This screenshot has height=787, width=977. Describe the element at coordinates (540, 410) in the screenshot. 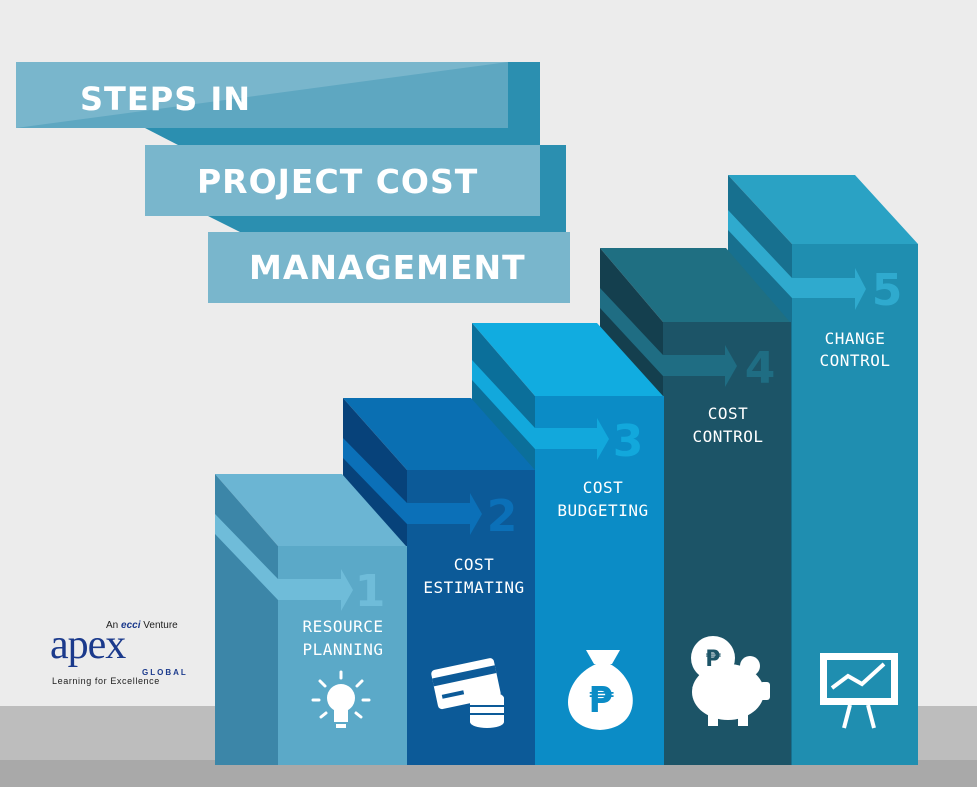

I see `step-3-arrow` at that location.